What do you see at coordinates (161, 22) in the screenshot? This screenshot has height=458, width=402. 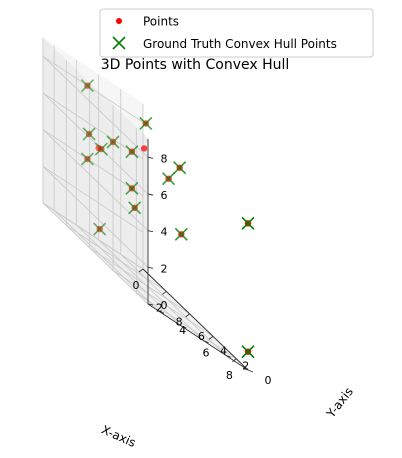 I see `legend-entry-points: Points` at bounding box center [161, 22].